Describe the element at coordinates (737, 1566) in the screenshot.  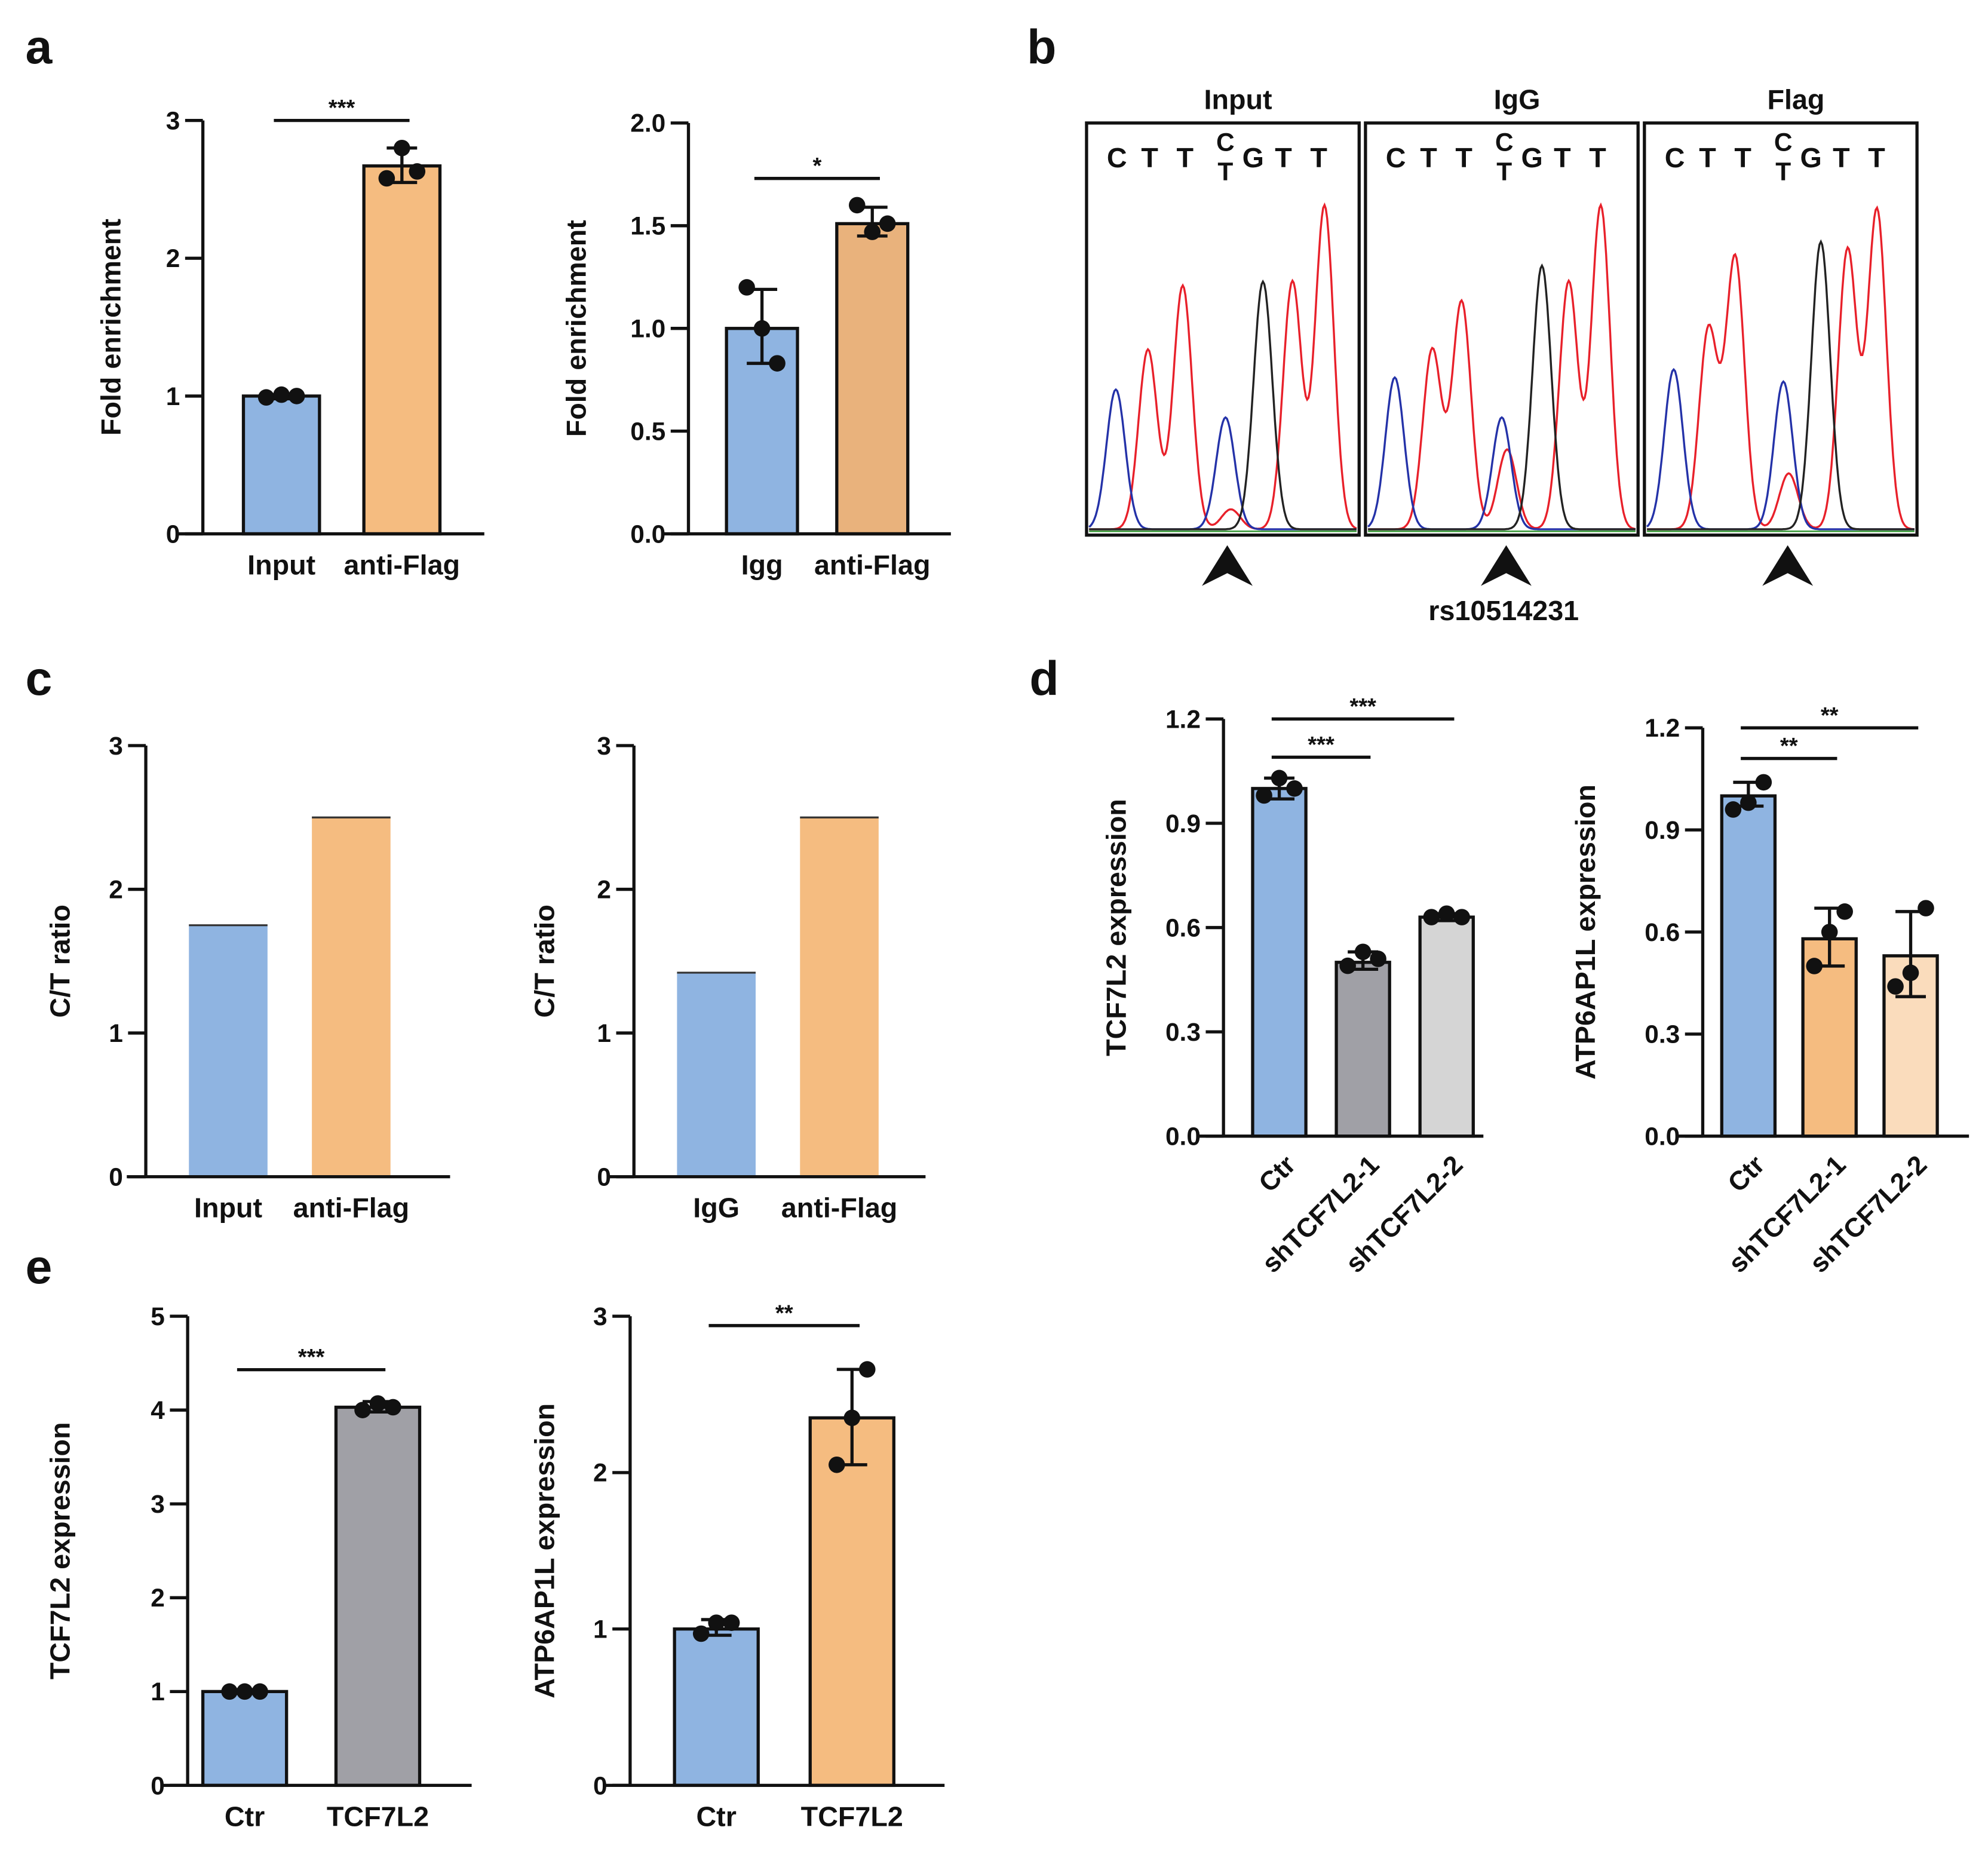
I see `chart-e2: Ctr TCF7L2 0 1 2 3 ATP6AP1L expression **` at that location.